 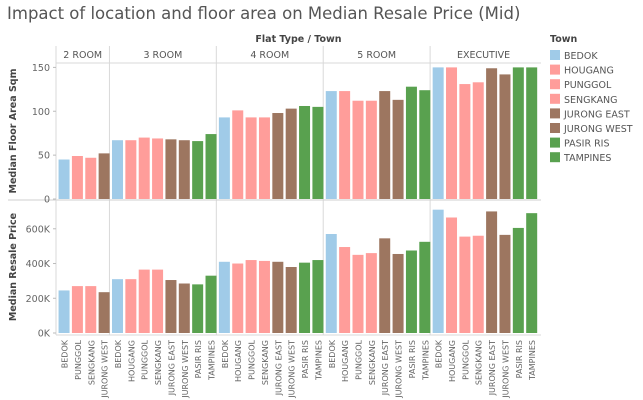 What do you see at coordinates (82, 55) in the screenshot?
I see `group-header-label: 2 ROOM` at bounding box center [82, 55].